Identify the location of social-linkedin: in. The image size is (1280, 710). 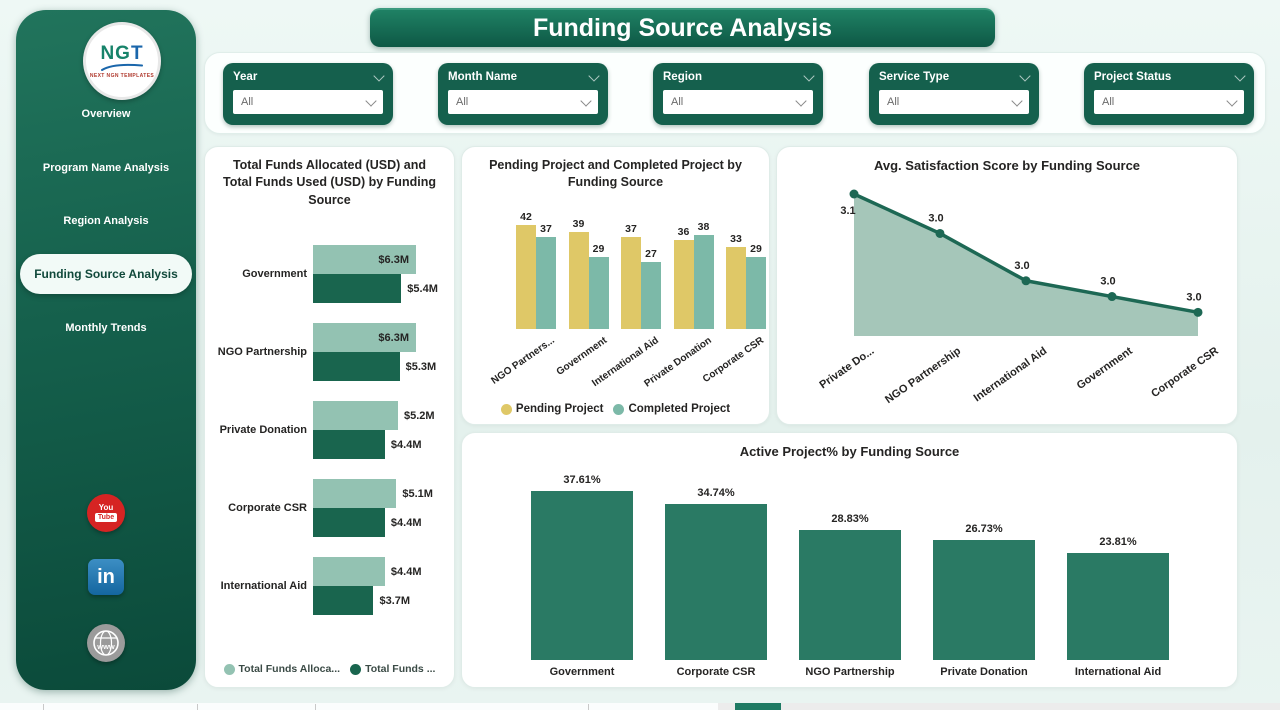
(106, 577).